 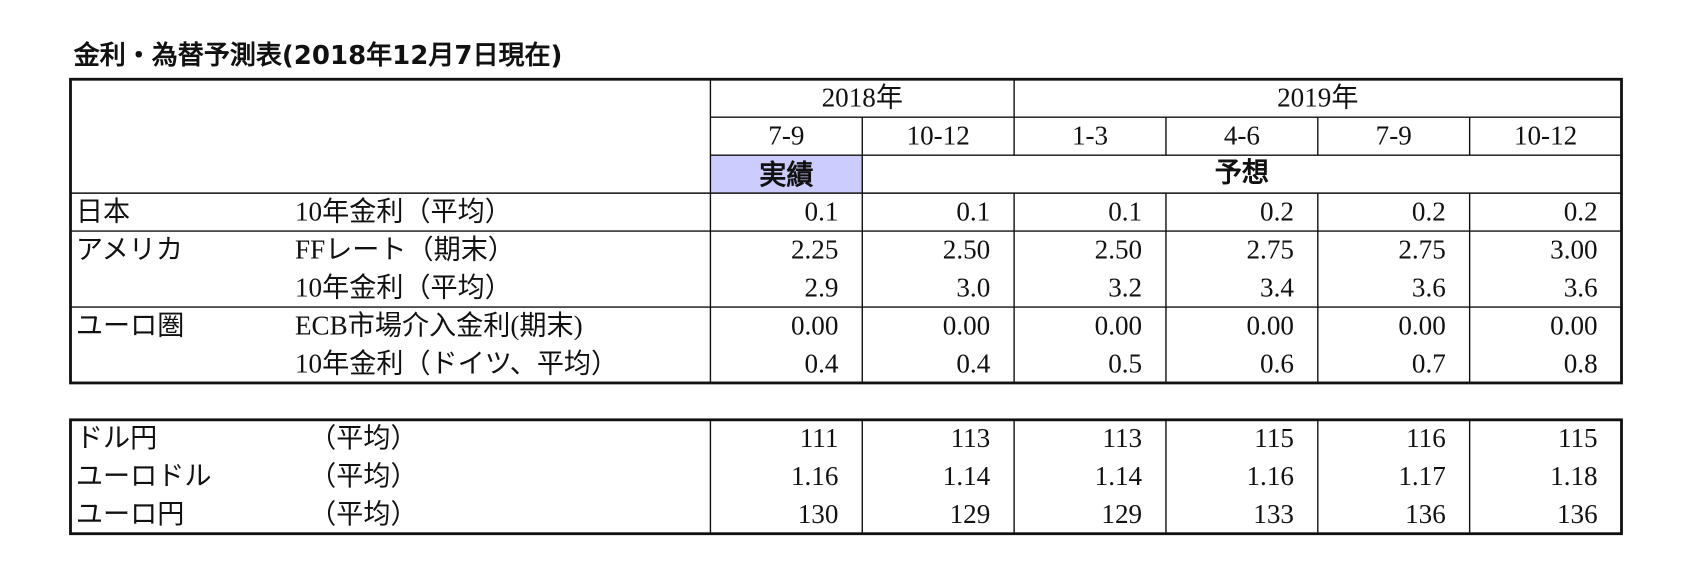 What do you see at coordinates (1573, 249) in the screenshot?
I see `value-cell: 3.00` at bounding box center [1573, 249].